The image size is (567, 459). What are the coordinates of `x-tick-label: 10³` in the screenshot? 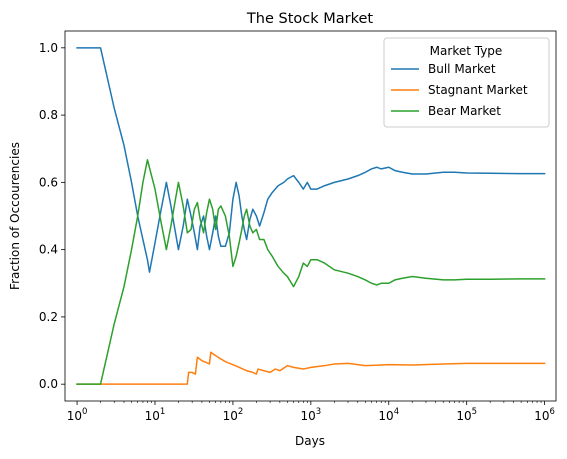 It's located at (310, 415).